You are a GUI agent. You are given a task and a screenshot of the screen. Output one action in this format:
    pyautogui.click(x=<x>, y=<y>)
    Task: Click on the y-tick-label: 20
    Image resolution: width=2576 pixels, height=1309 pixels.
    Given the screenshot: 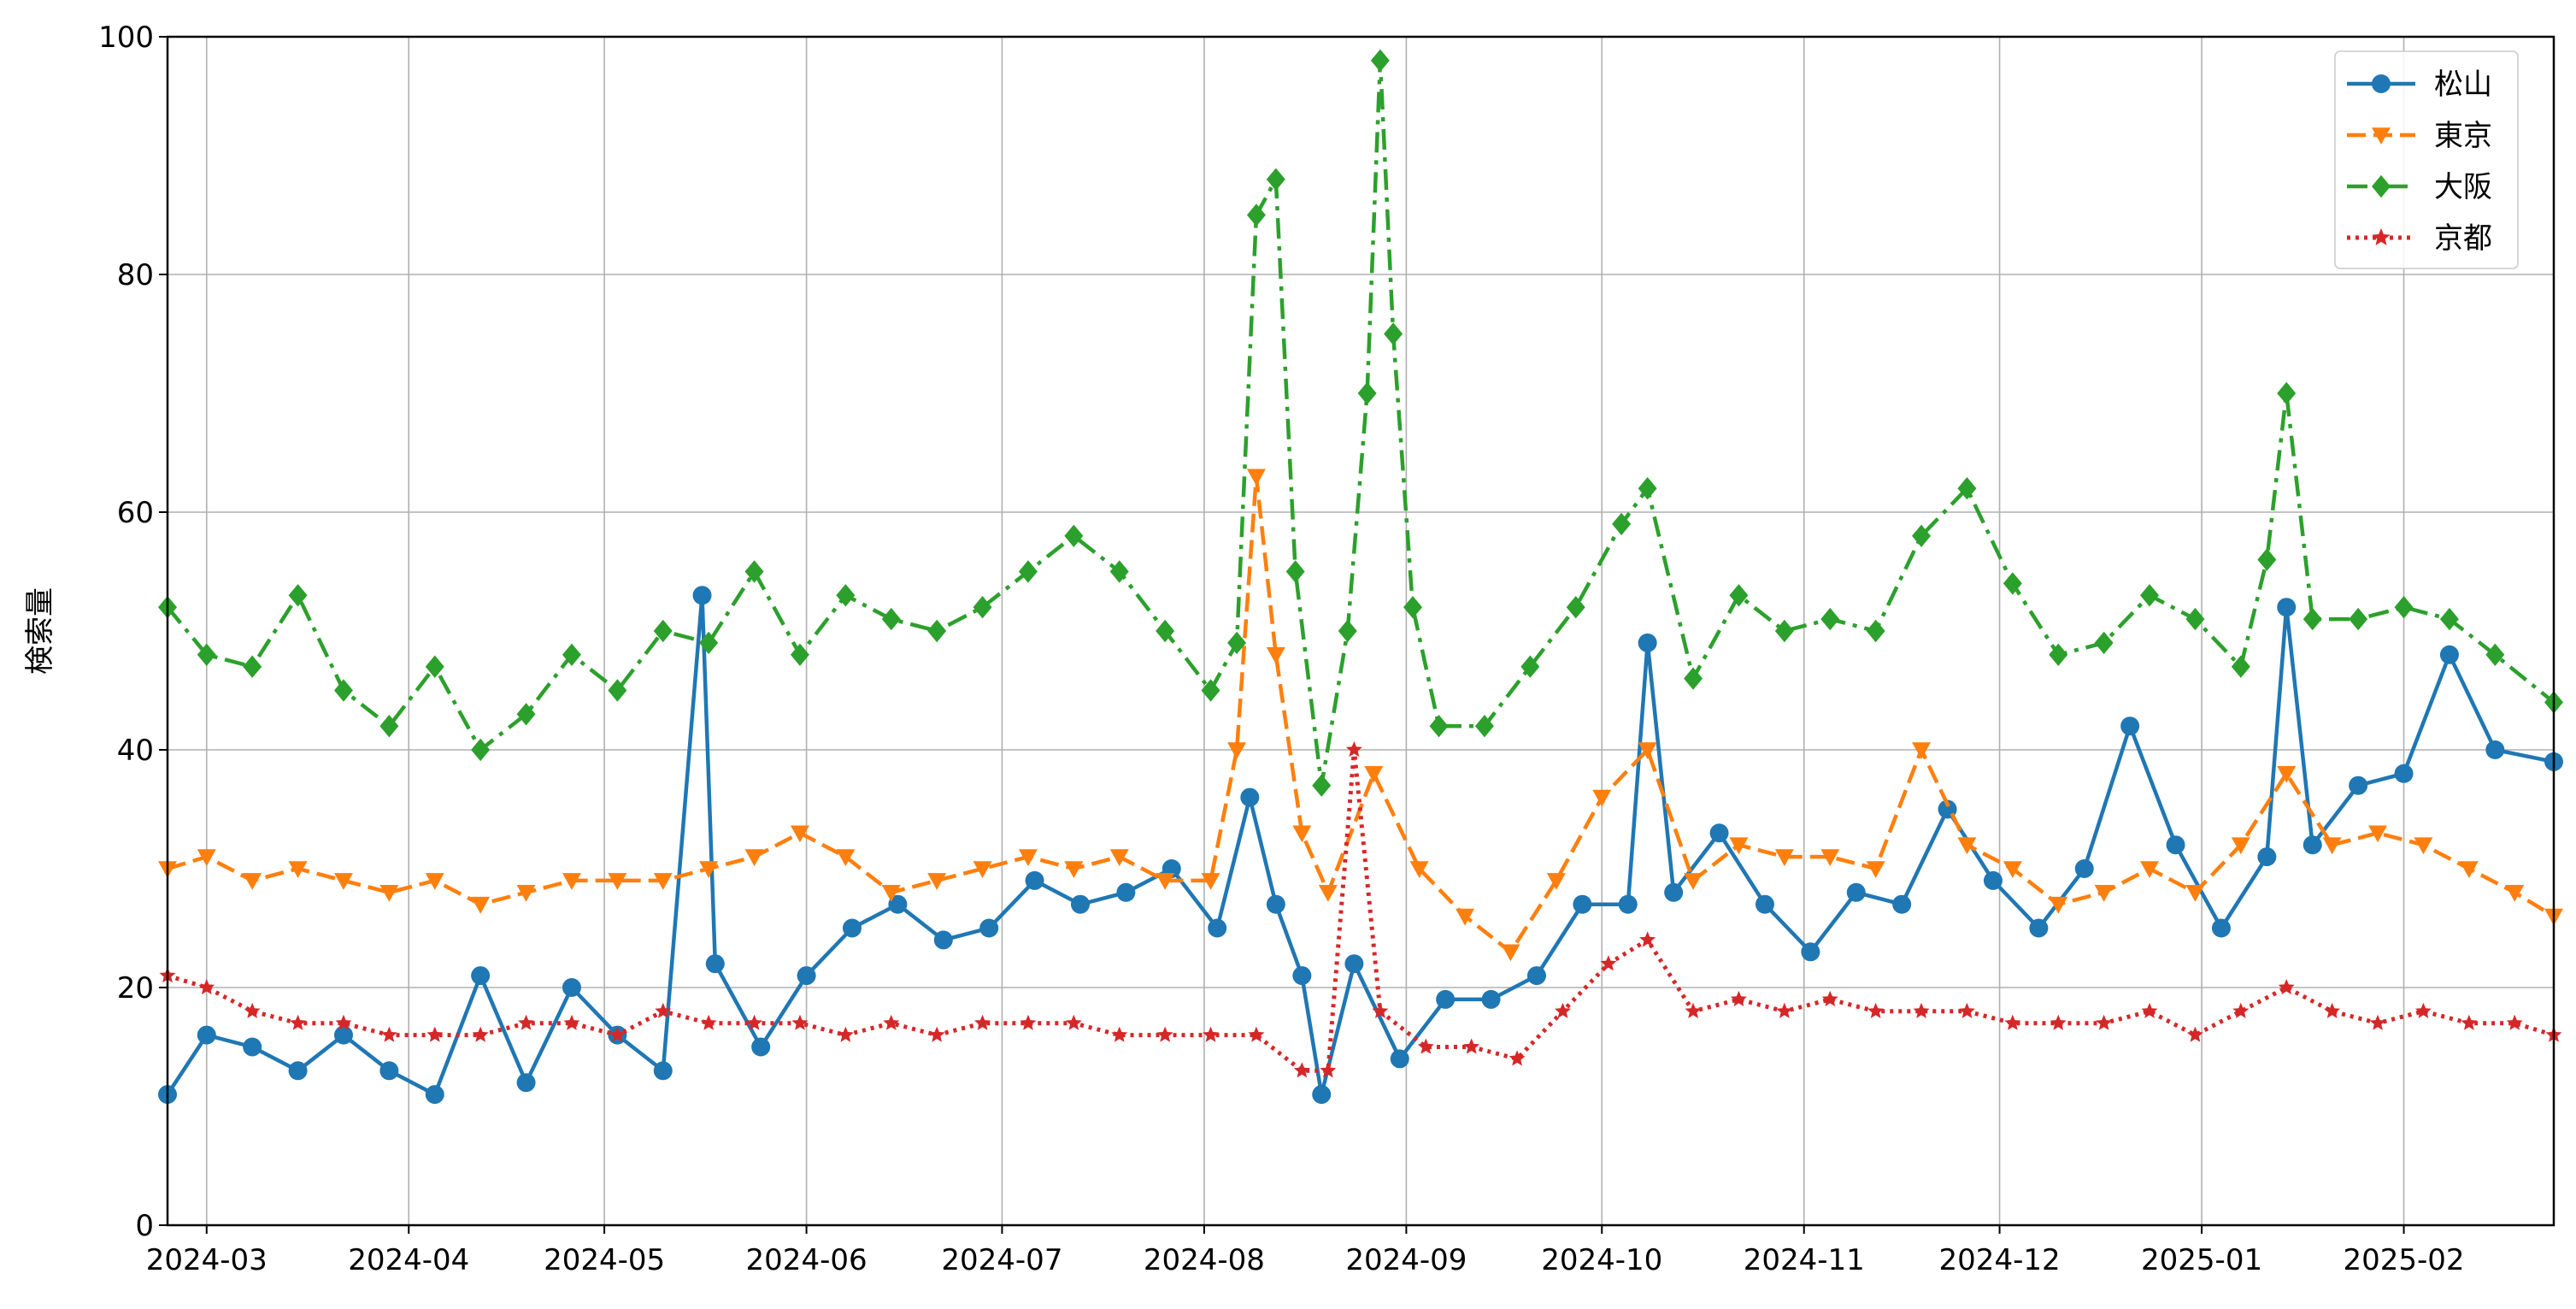 What is the action you would take?
    pyautogui.click(x=135, y=988)
    